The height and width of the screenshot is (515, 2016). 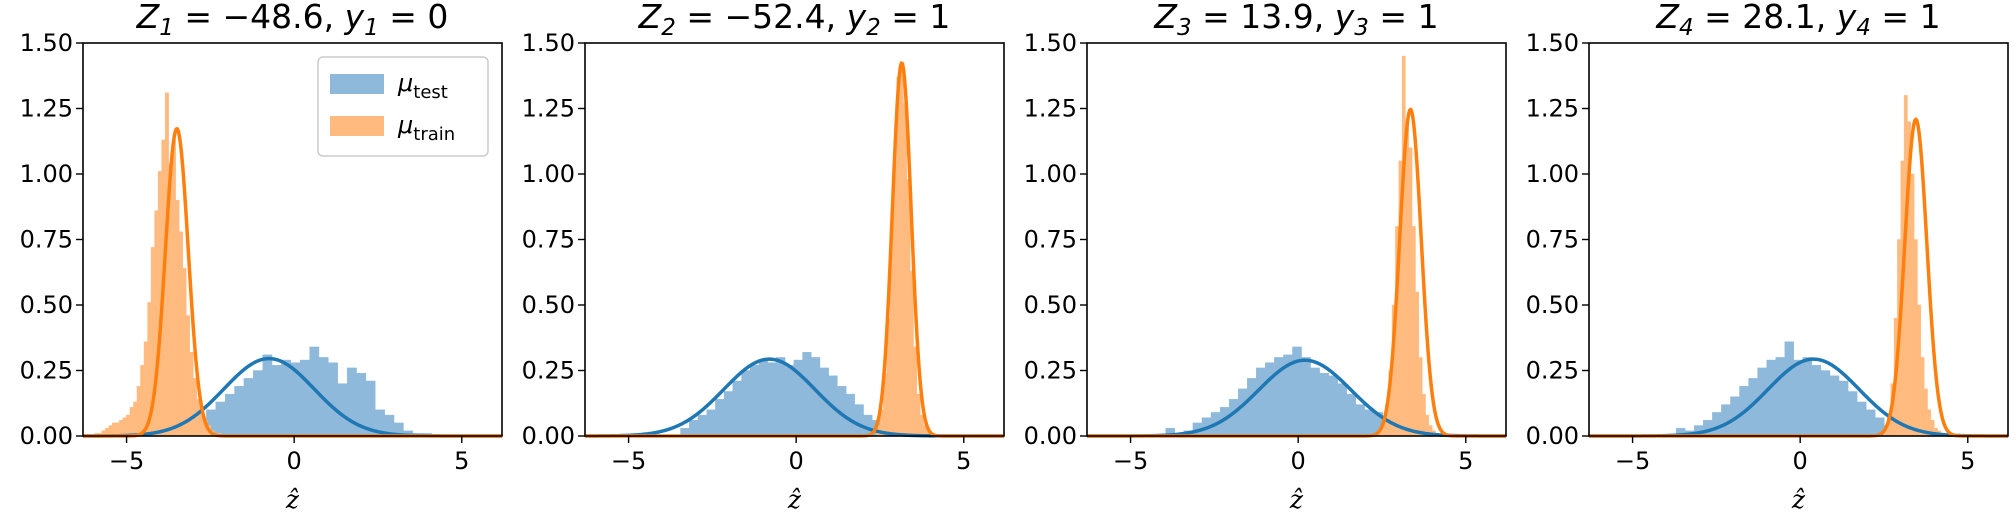 What do you see at coordinates (916, 18) in the screenshot?
I see `title-y-value: = 1` at bounding box center [916, 18].